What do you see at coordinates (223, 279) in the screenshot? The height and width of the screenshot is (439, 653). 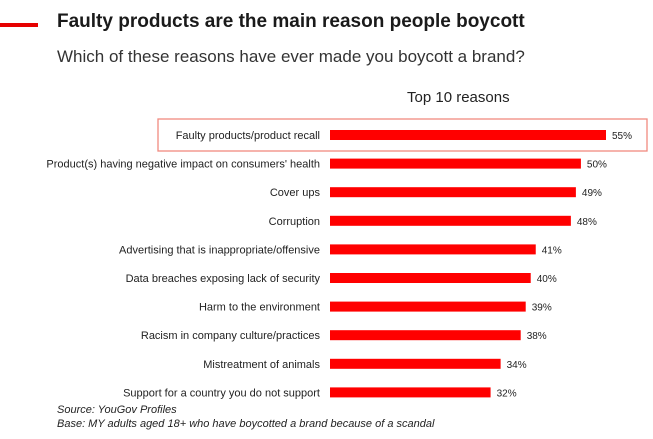 I see `category-label: Data breaches exposing lack of security` at bounding box center [223, 279].